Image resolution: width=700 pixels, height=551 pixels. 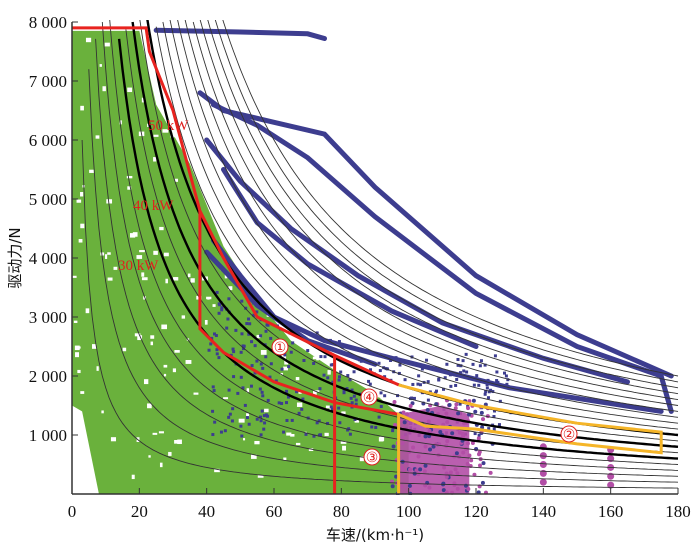 I want to click on x-tick-label: 140, so click(x=544, y=511).